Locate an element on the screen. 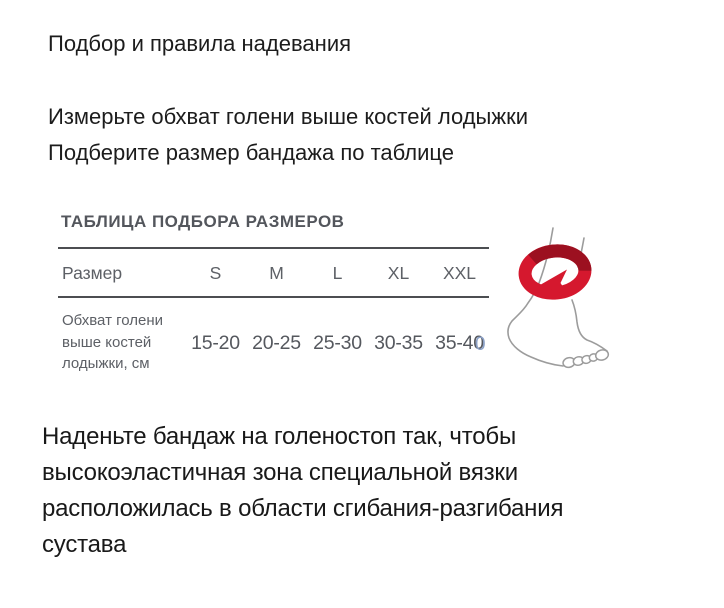 The width and height of the screenshot is (724, 608). instruction-line-4: сустава is located at coordinates (84, 544).